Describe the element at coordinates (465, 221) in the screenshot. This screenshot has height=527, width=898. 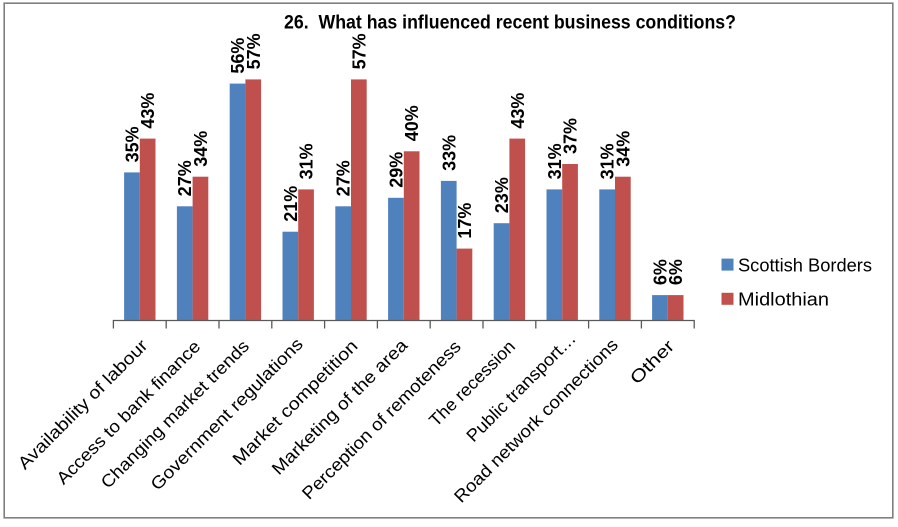
I see `svg-text: 17%` at that location.